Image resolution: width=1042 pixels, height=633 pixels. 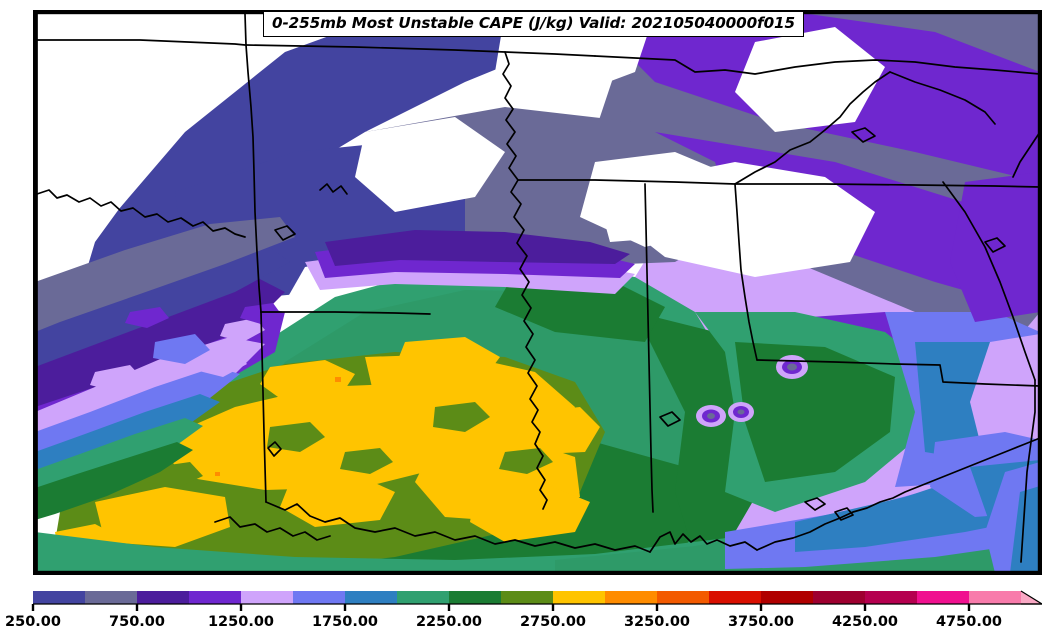 I want to click on colorbar-tick-label: 2250.00, so click(x=449, y=622).